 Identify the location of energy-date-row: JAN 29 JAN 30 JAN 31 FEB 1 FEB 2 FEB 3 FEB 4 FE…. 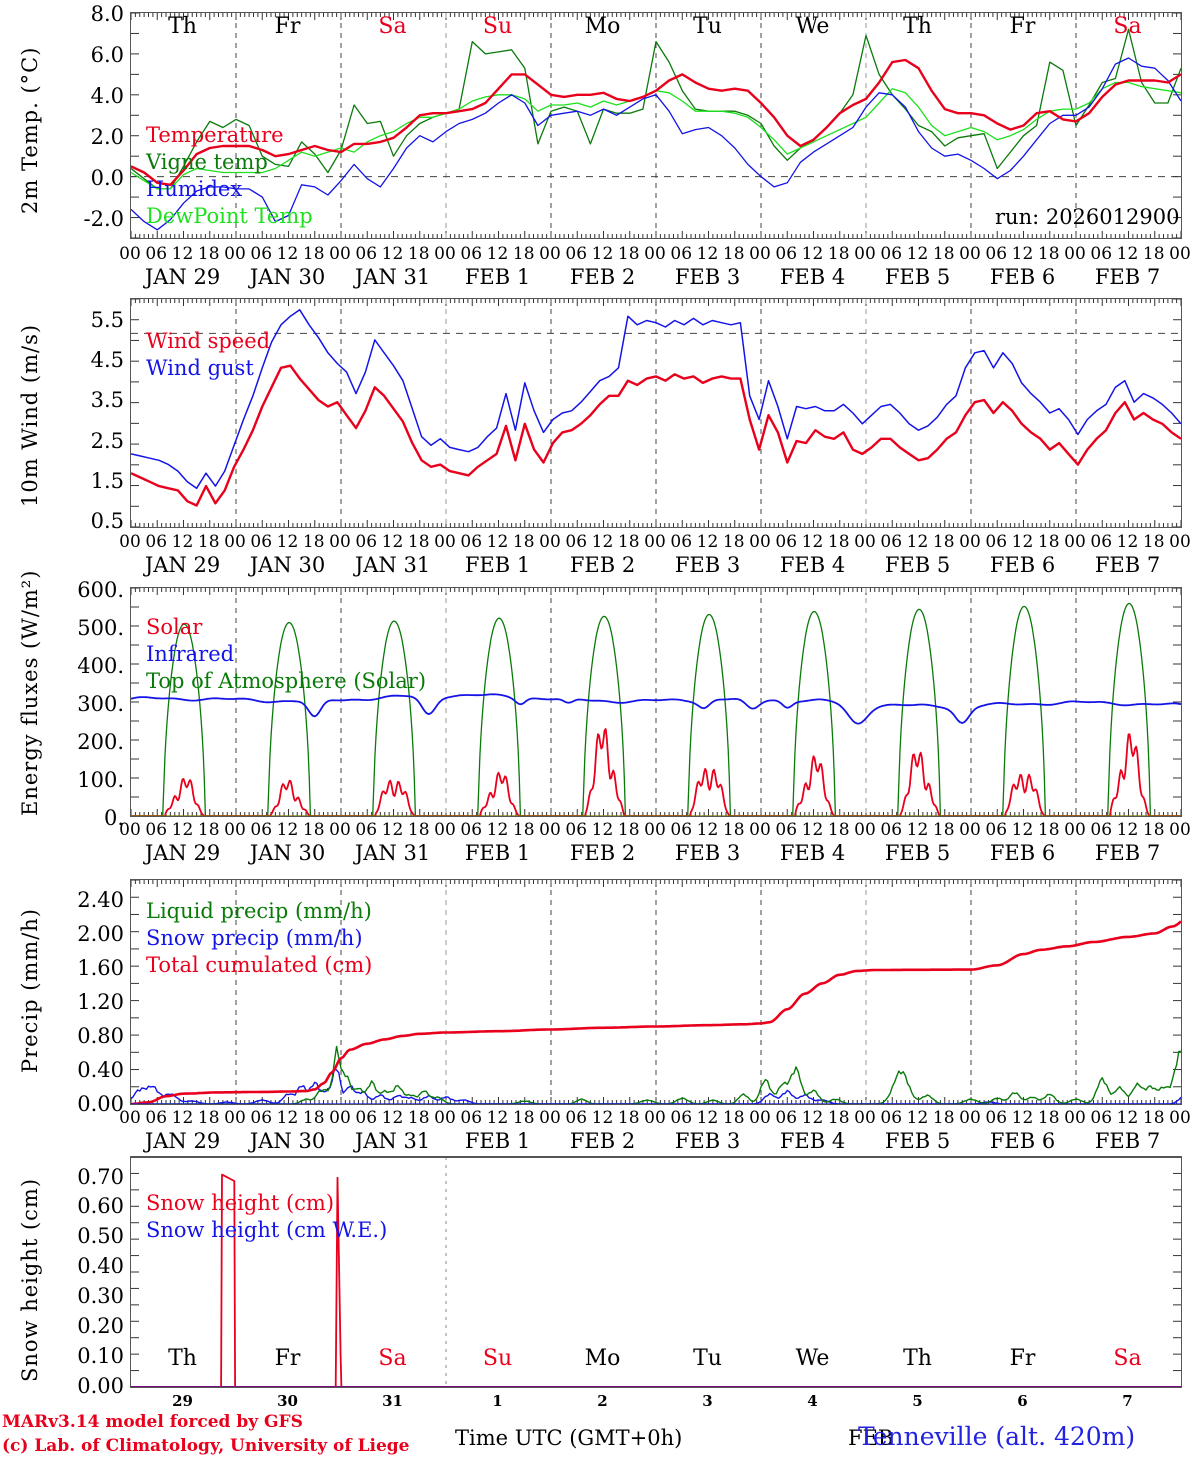
(655, 853).